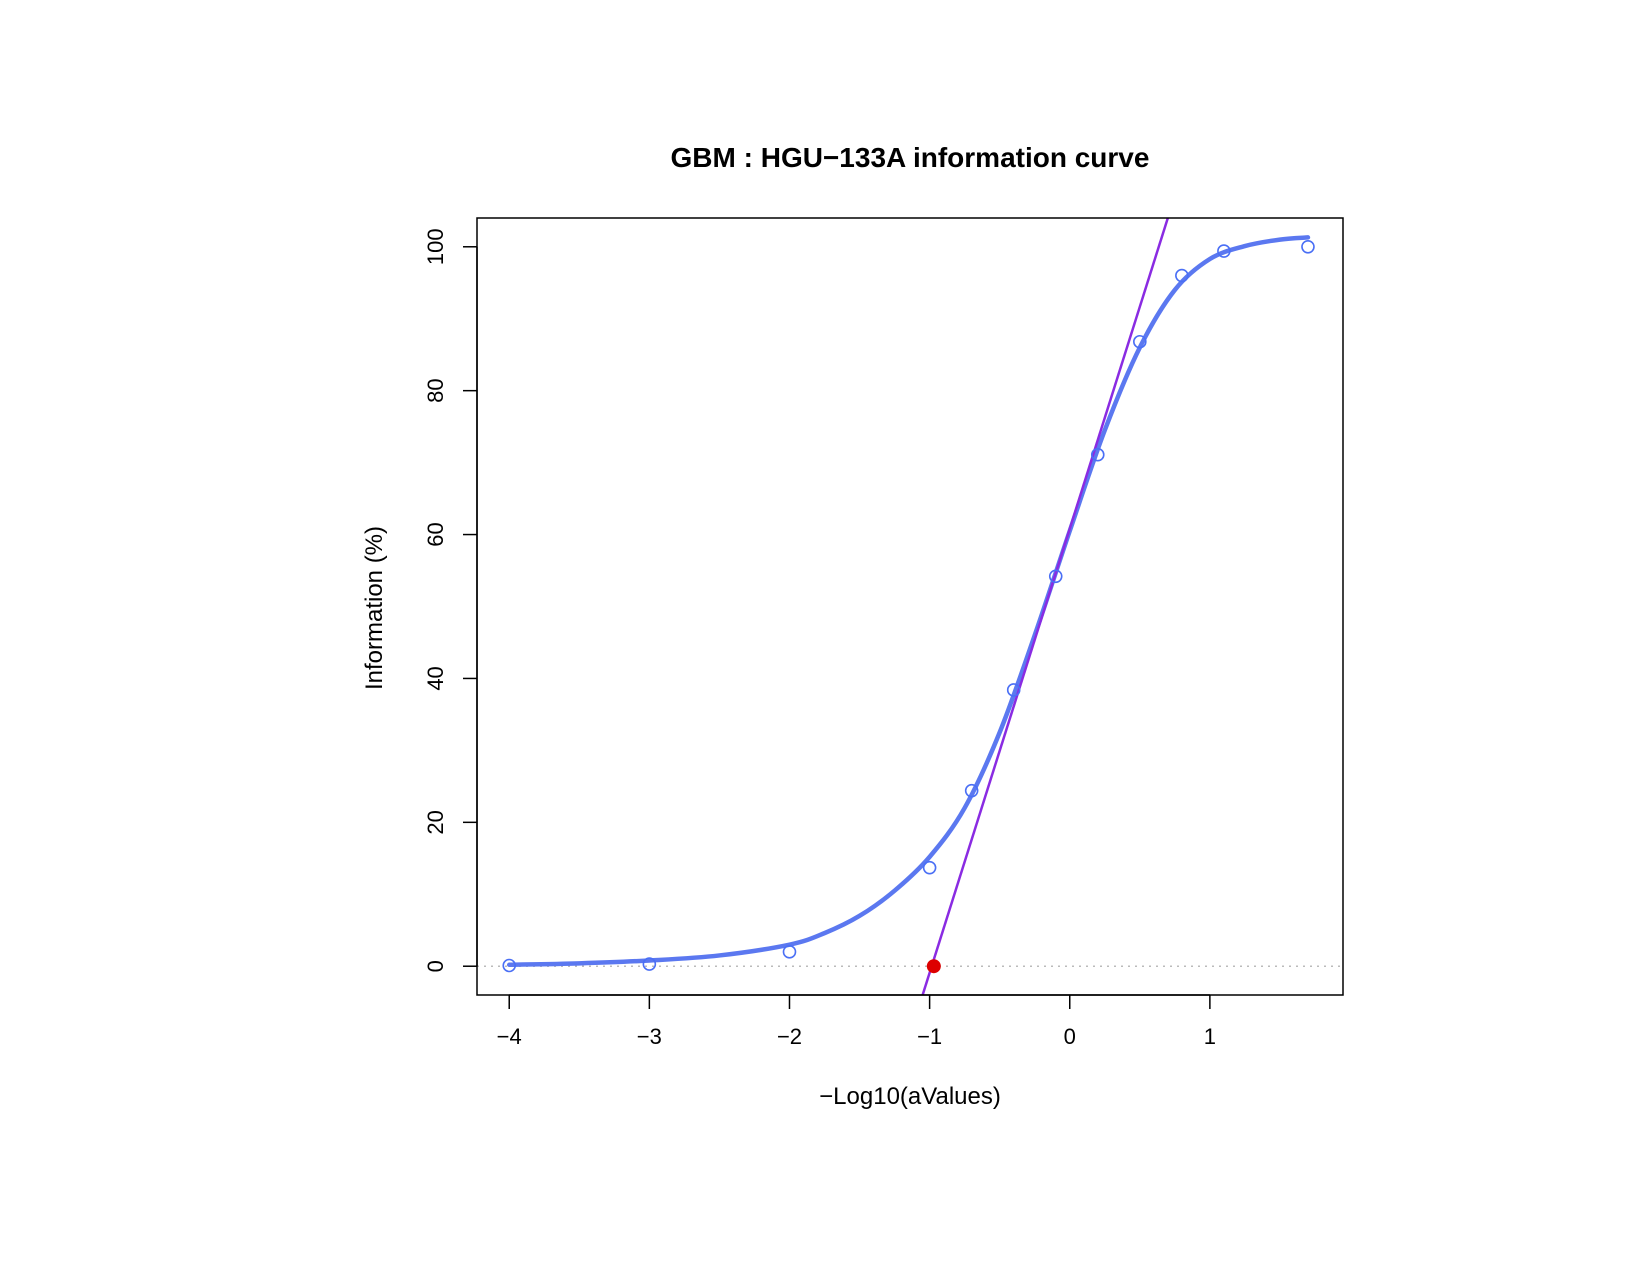 This screenshot has width=1650, height=1275. I want to click on y-tick-label: 20, so click(435, 822).